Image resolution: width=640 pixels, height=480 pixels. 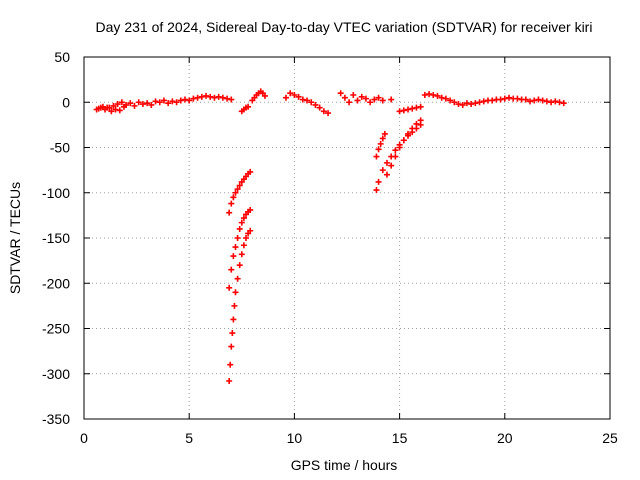 What do you see at coordinates (344, 465) in the screenshot?
I see `x-axis-title: GPS time / hours` at bounding box center [344, 465].